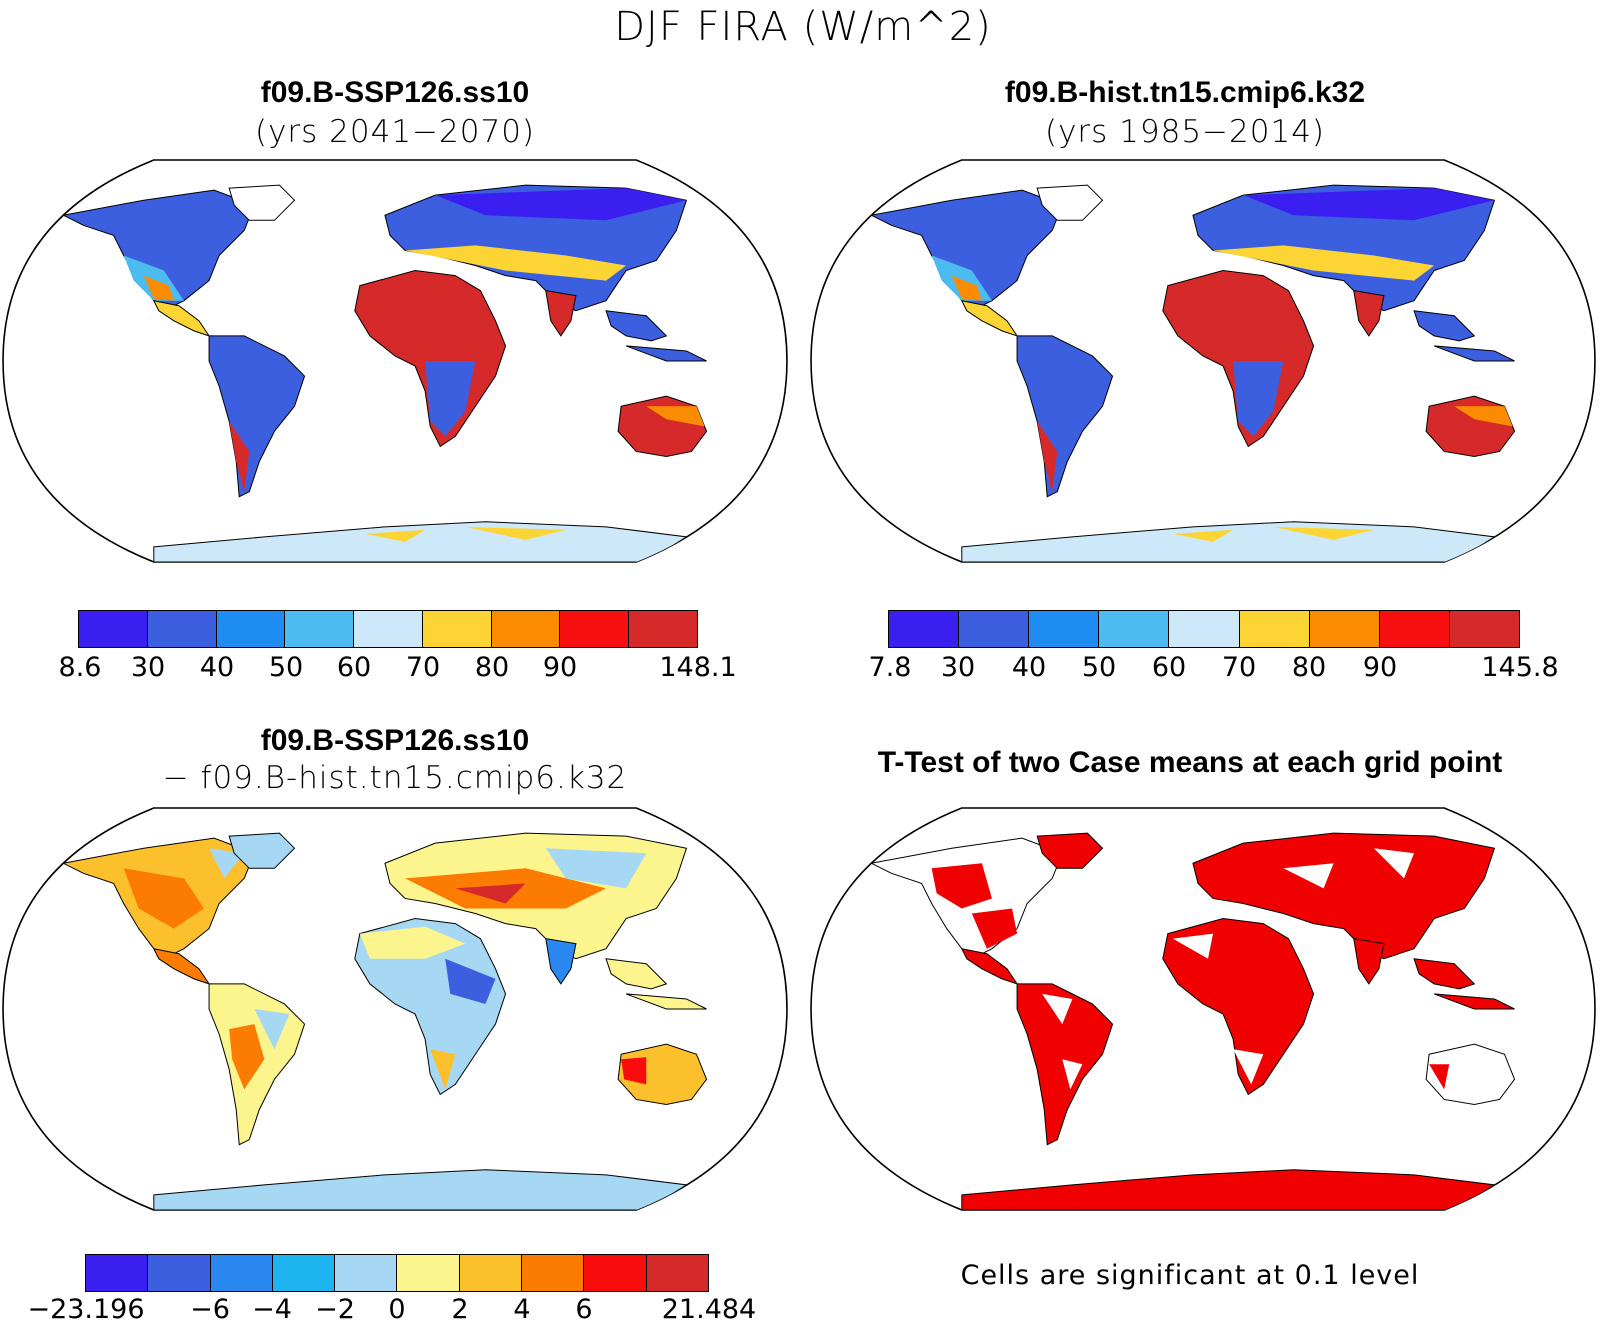 The image size is (1606, 1325). Describe the element at coordinates (890, 667) in the screenshot. I see `labelbar-control-tick: 7.8` at that location.